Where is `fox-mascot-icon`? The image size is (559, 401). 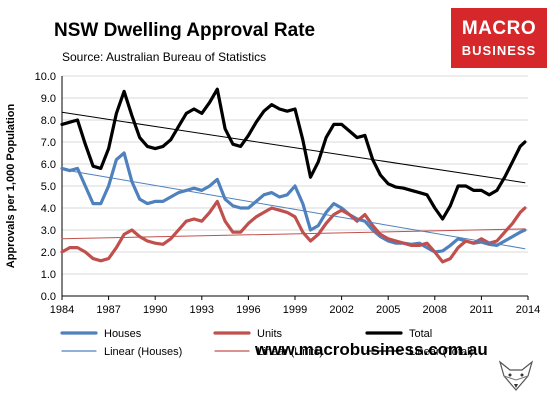
fox-mascot-icon is located at coordinates (516, 375).